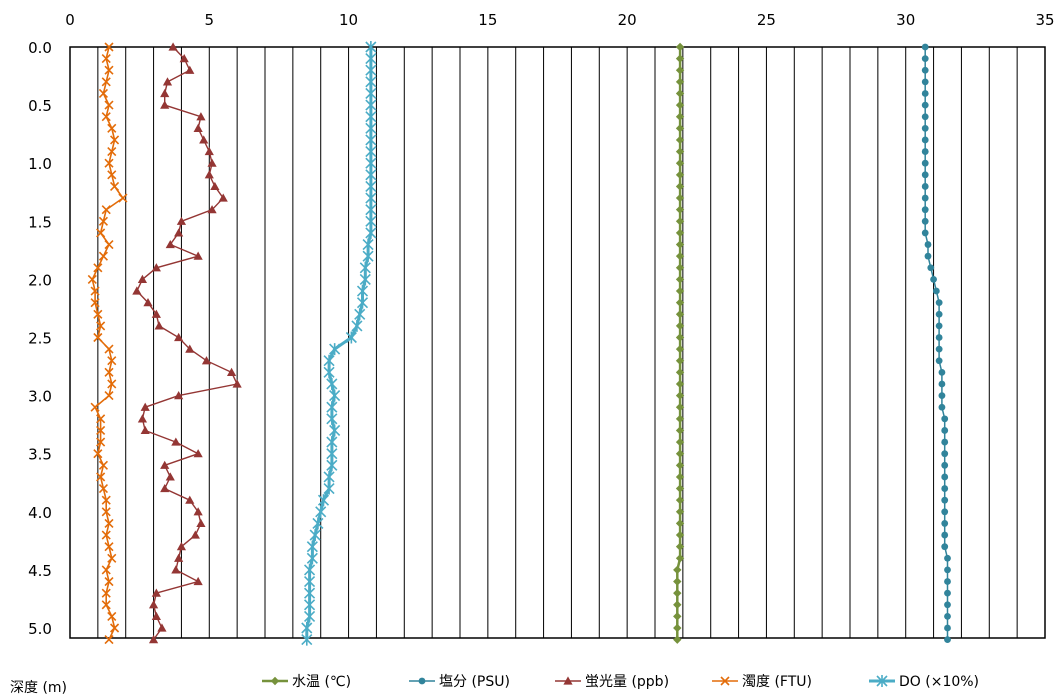 The width and height of the screenshot is (1058, 699). What do you see at coordinates (40, 280) in the screenshot?
I see `y-tick-label: 2.0` at bounding box center [40, 280].